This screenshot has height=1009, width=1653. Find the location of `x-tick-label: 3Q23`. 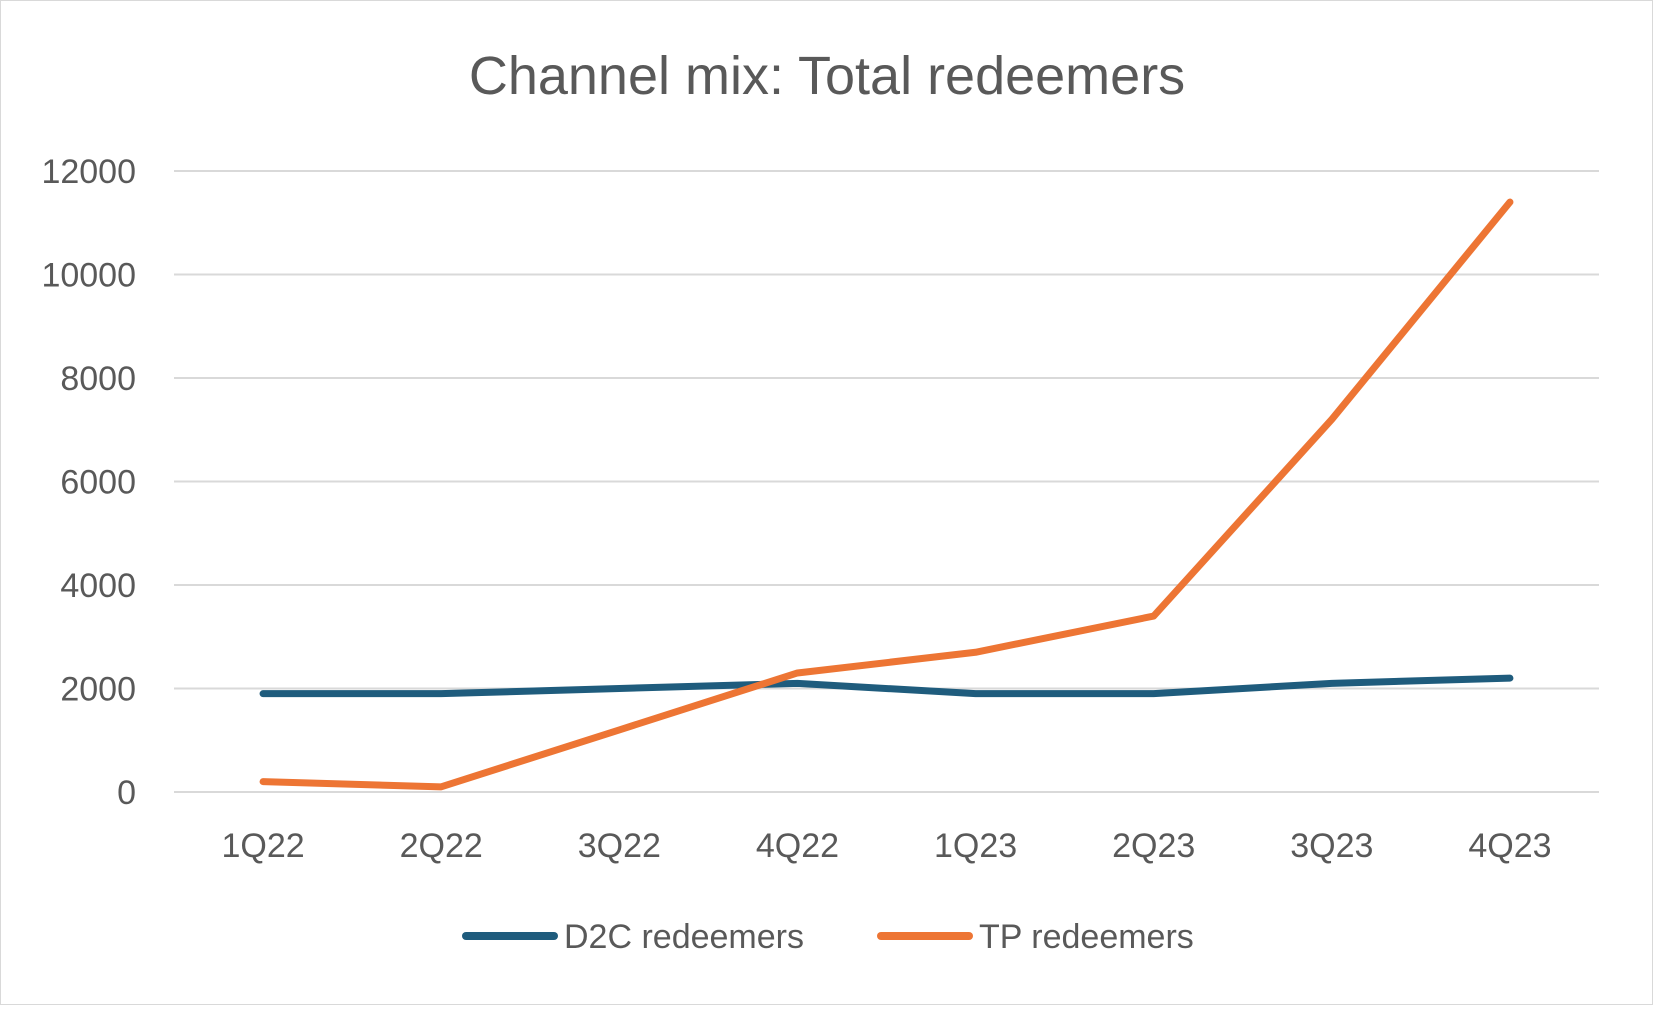

x-tick-label: 3Q23 is located at coordinates (1331, 846).